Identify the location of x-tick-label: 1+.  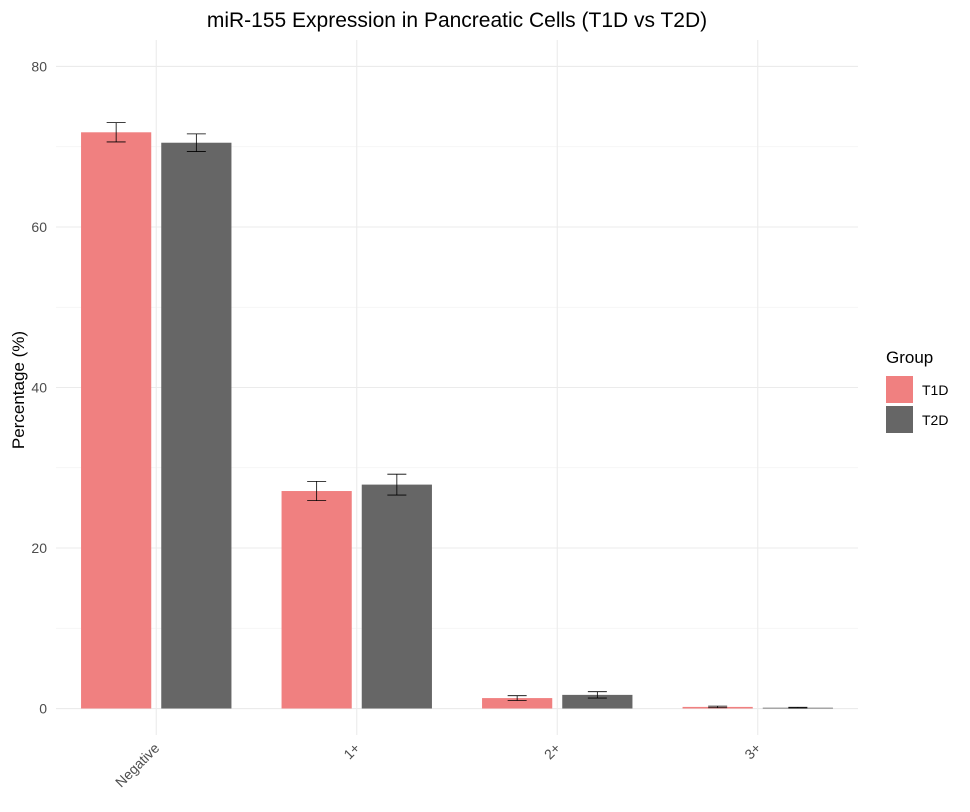
(351, 751).